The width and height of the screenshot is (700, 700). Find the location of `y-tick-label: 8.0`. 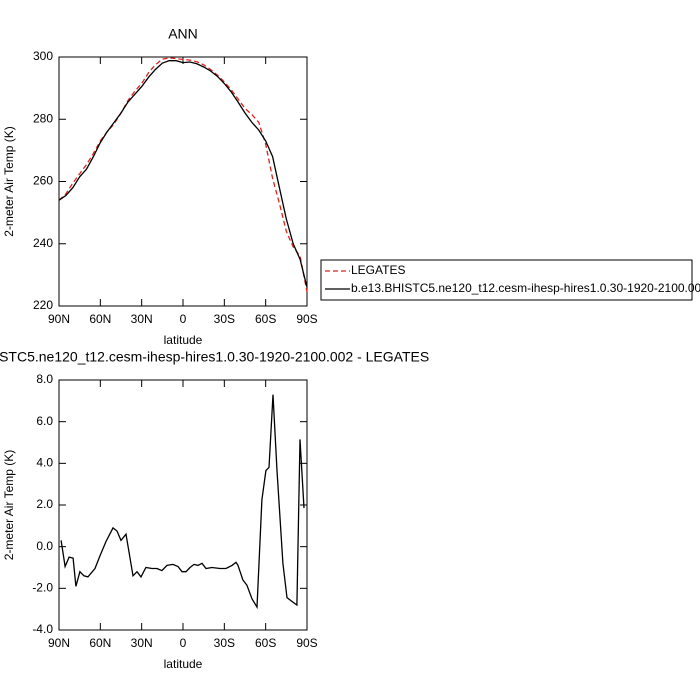

y-tick-label: 8.0 is located at coordinates (44, 379).